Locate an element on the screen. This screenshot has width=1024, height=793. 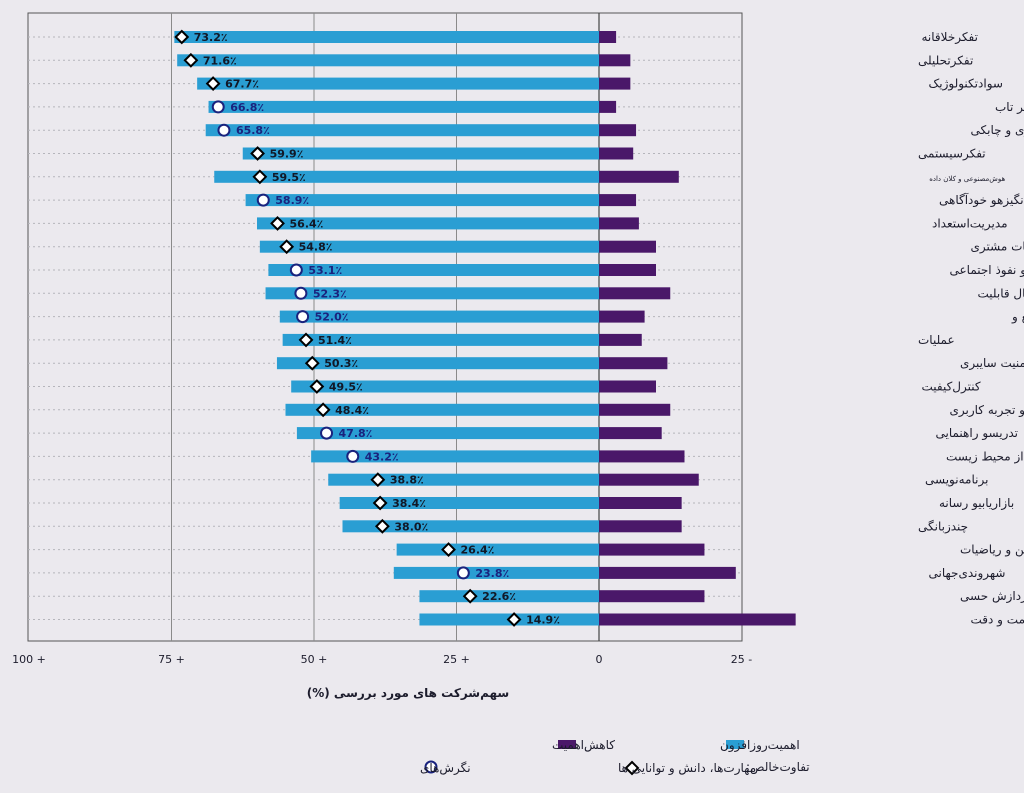
net-value-label: 66.8٪ is located at coordinates (247, 107).